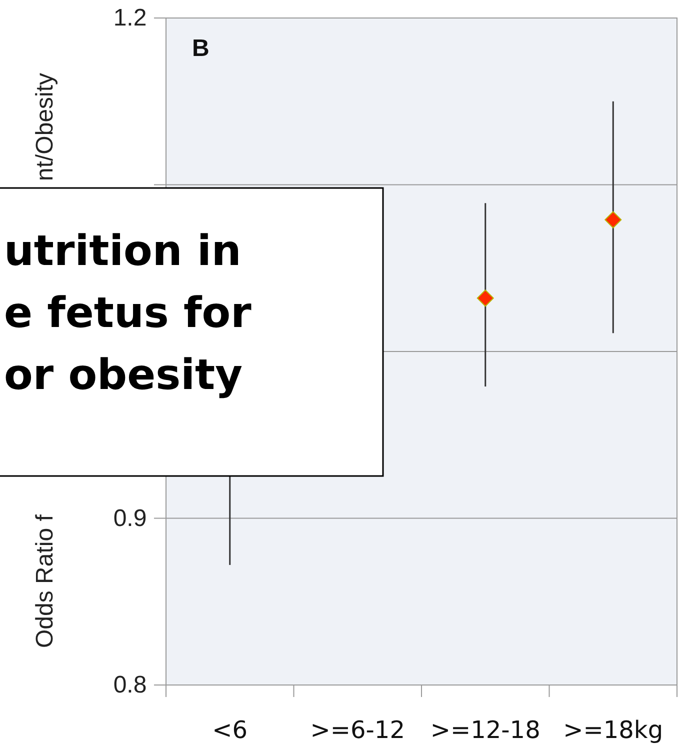  What do you see at coordinates (45, 581) in the screenshot?
I see `y-axis-title: Odds Ratio f` at bounding box center [45, 581].